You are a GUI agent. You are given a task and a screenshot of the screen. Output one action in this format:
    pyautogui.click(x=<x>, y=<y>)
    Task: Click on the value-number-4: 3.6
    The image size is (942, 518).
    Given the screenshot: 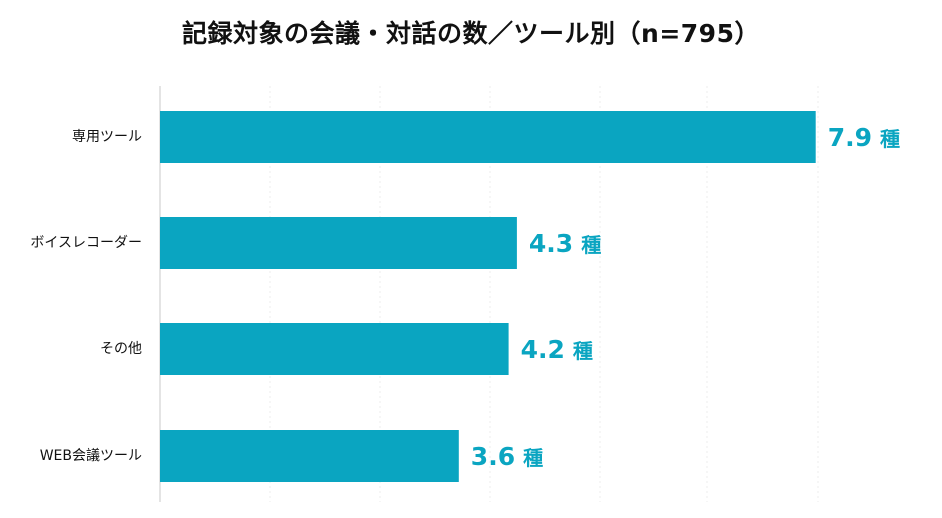 What is the action you would take?
    pyautogui.click(x=493, y=456)
    